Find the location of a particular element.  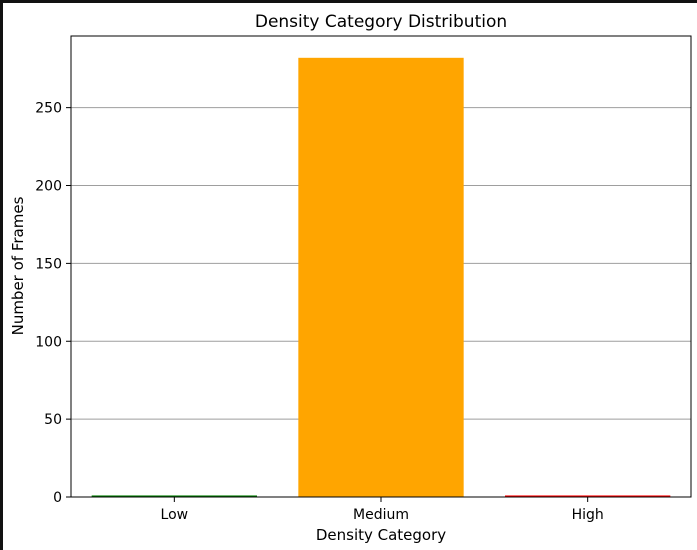

y-tick-label: 50 is located at coordinates (53, 420).